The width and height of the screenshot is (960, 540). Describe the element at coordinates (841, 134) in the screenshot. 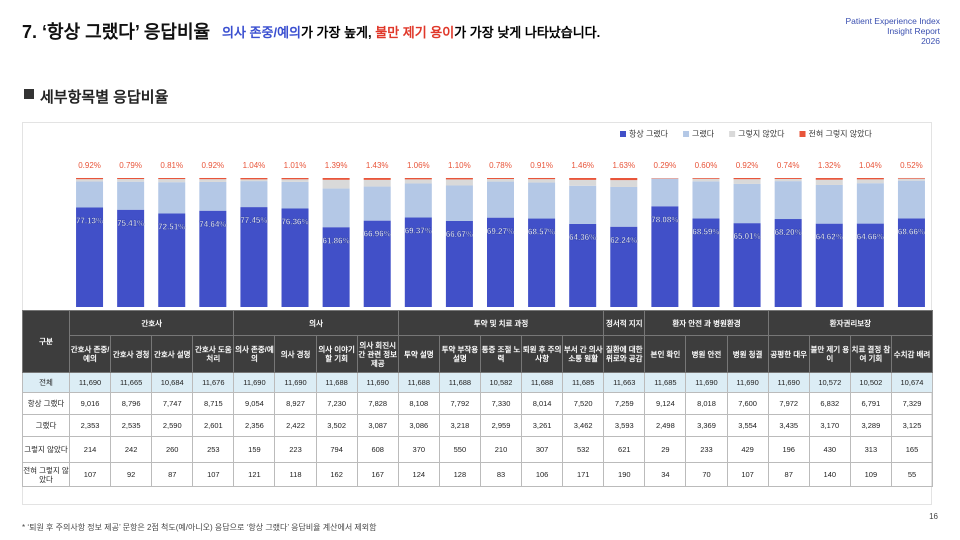

I see `legend-label: 전혀 그렇지 않았다` at that location.